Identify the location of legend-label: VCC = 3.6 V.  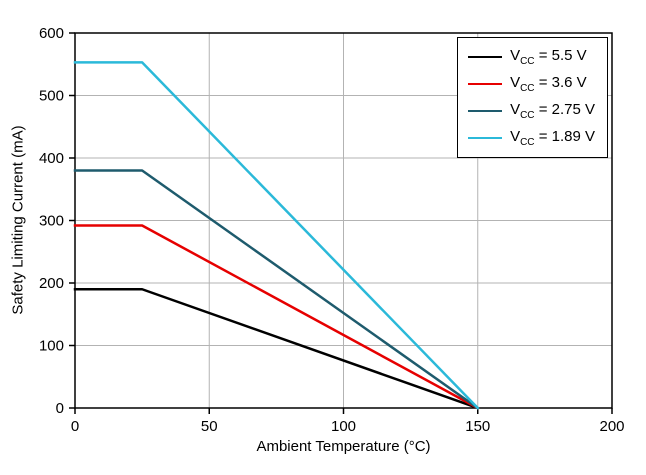
(548, 84).